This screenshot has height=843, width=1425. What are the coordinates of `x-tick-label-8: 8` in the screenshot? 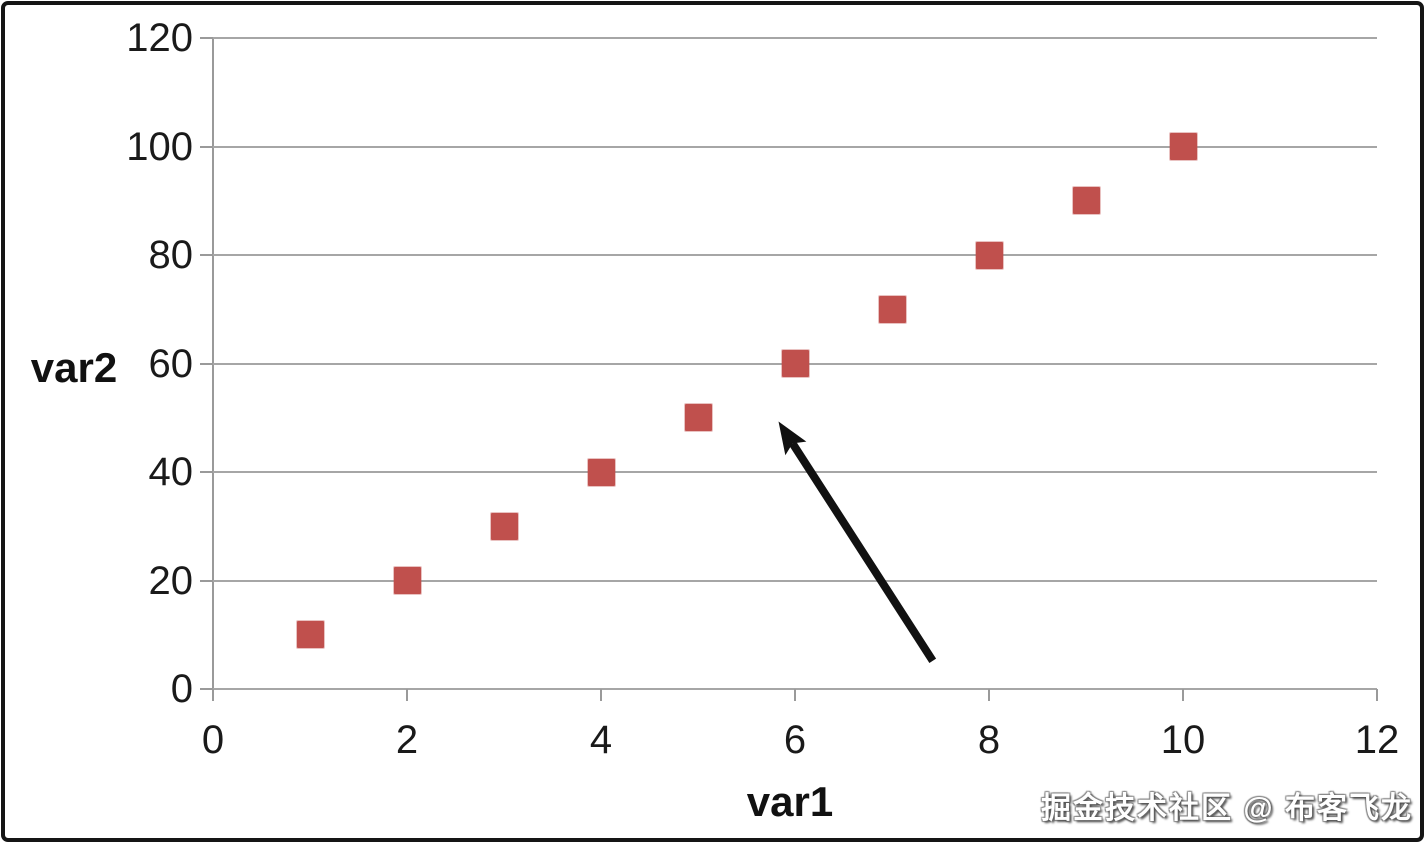 It's located at (989, 740).